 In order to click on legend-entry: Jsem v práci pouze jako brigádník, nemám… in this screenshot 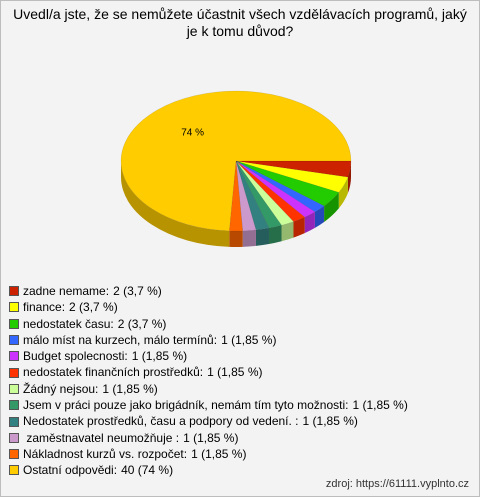, I will do `click(208, 405)`.